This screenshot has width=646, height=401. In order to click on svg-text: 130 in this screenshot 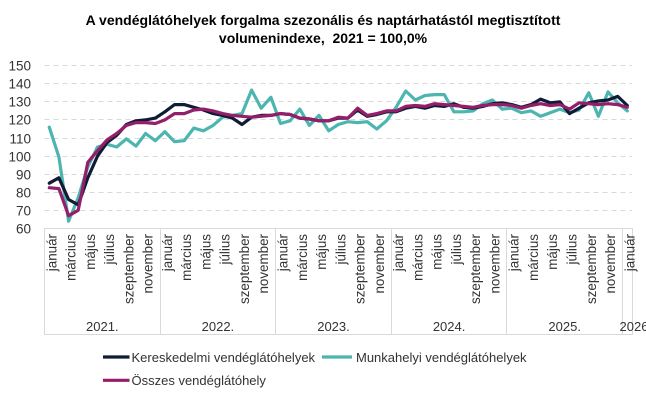, I will do `click(19, 102)`.